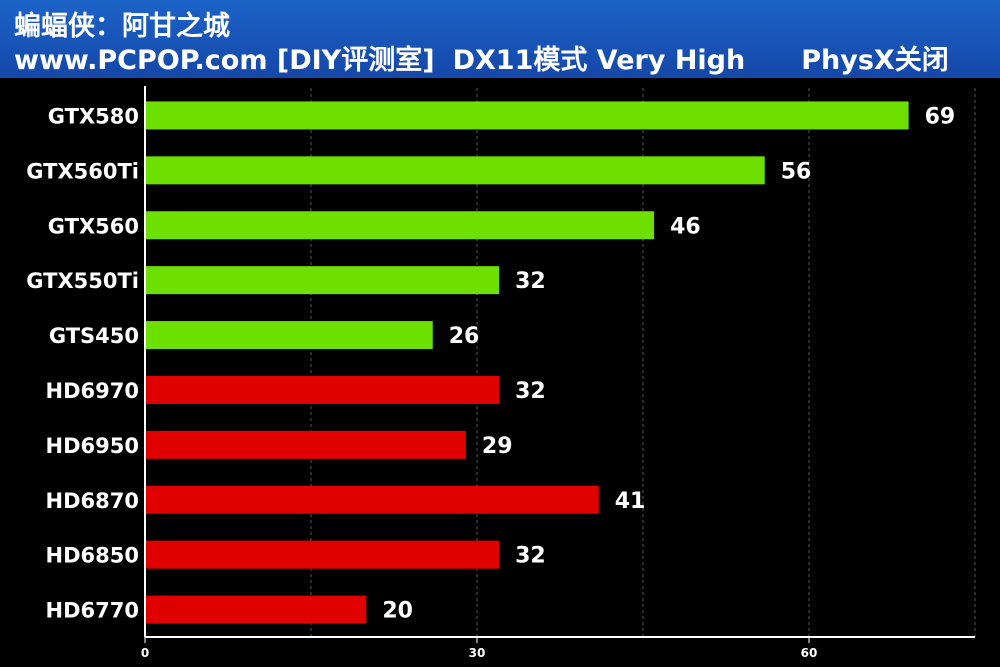 The image size is (1000, 667). Describe the element at coordinates (630, 501) in the screenshot. I see `data-label: 41` at that location.